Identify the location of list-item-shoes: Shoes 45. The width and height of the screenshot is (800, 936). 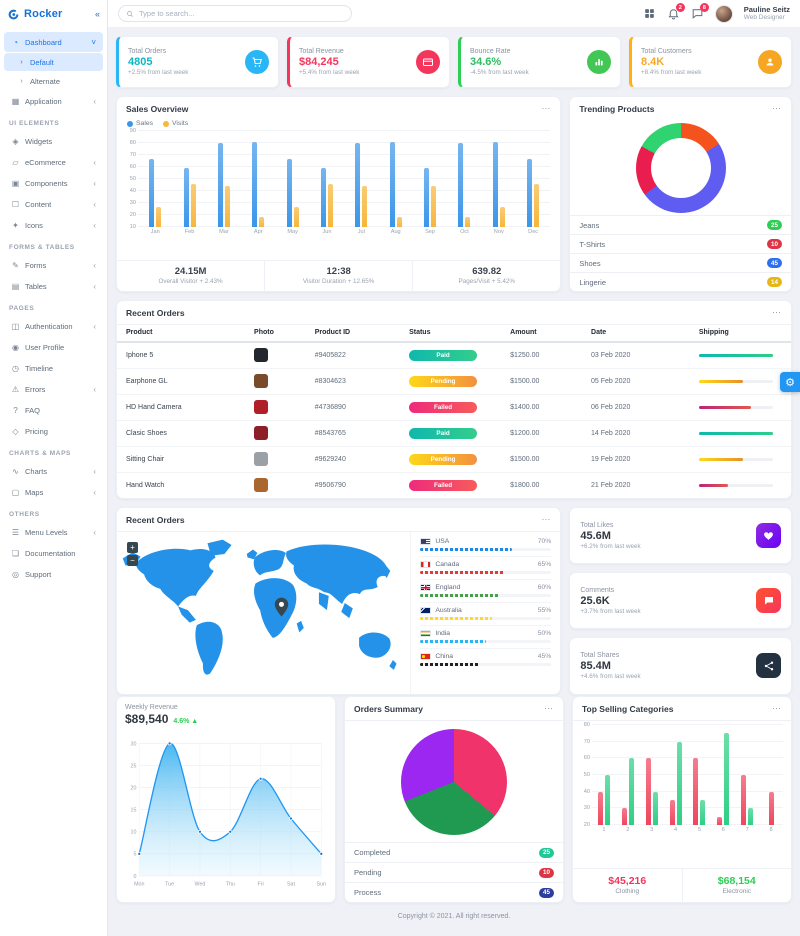
(680, 262).